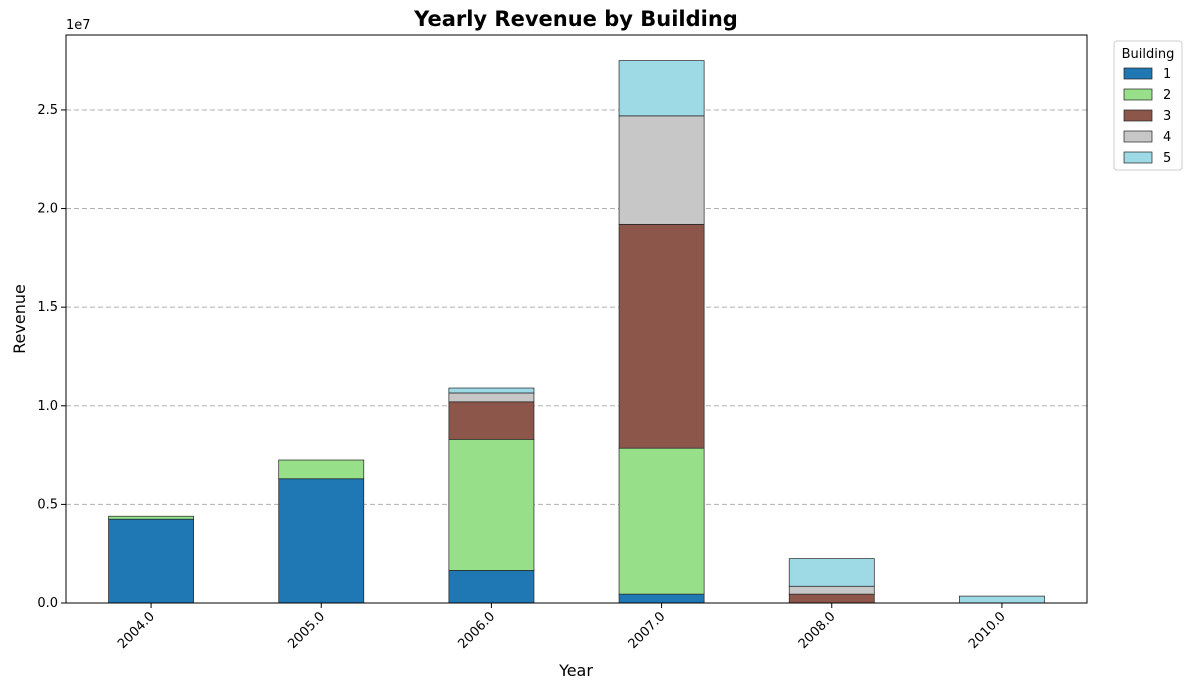 The width and height of the screenshot is (1191, 690). I want to click on bar-segment-building-5-2006.0, so click(491, 390).